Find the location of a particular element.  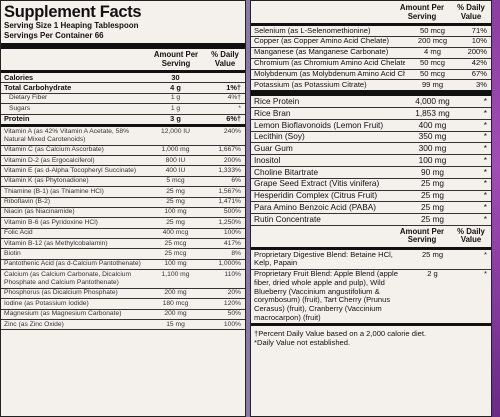

nutrient-name: Phosphorus (as Dicalcium Phosphate) is located at coordinates (74, 294).